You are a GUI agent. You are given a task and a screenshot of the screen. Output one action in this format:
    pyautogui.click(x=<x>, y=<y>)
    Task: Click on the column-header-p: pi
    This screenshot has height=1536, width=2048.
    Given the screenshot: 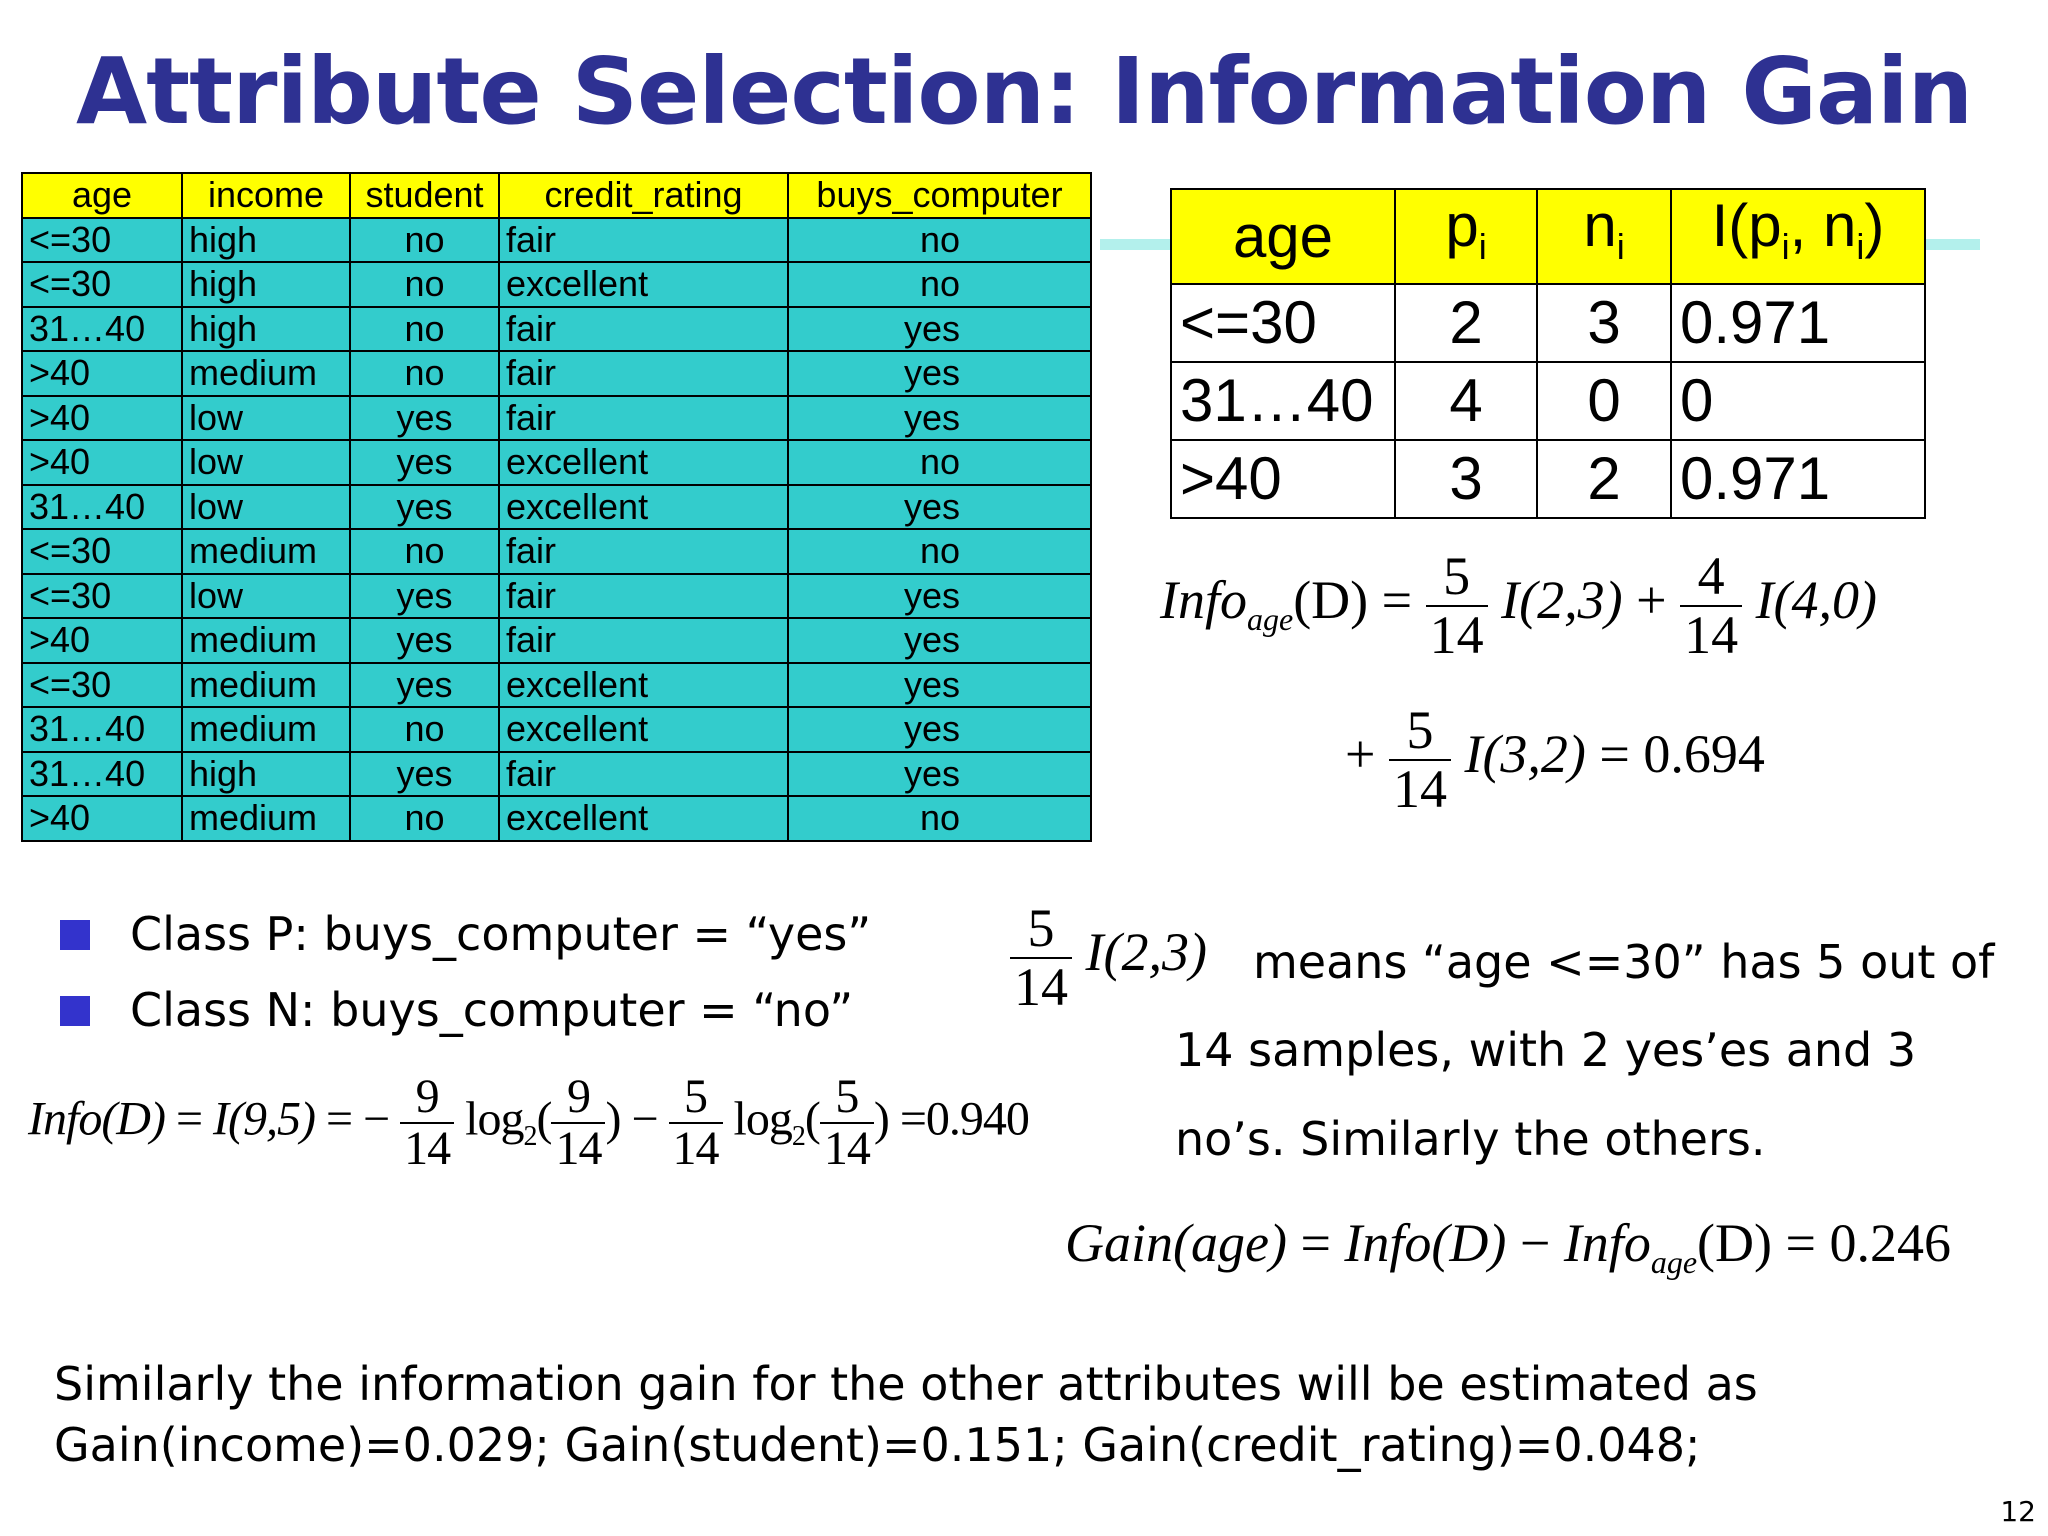 What is the action you would take?
    pyautogui.click(x=1466, y=236)
    